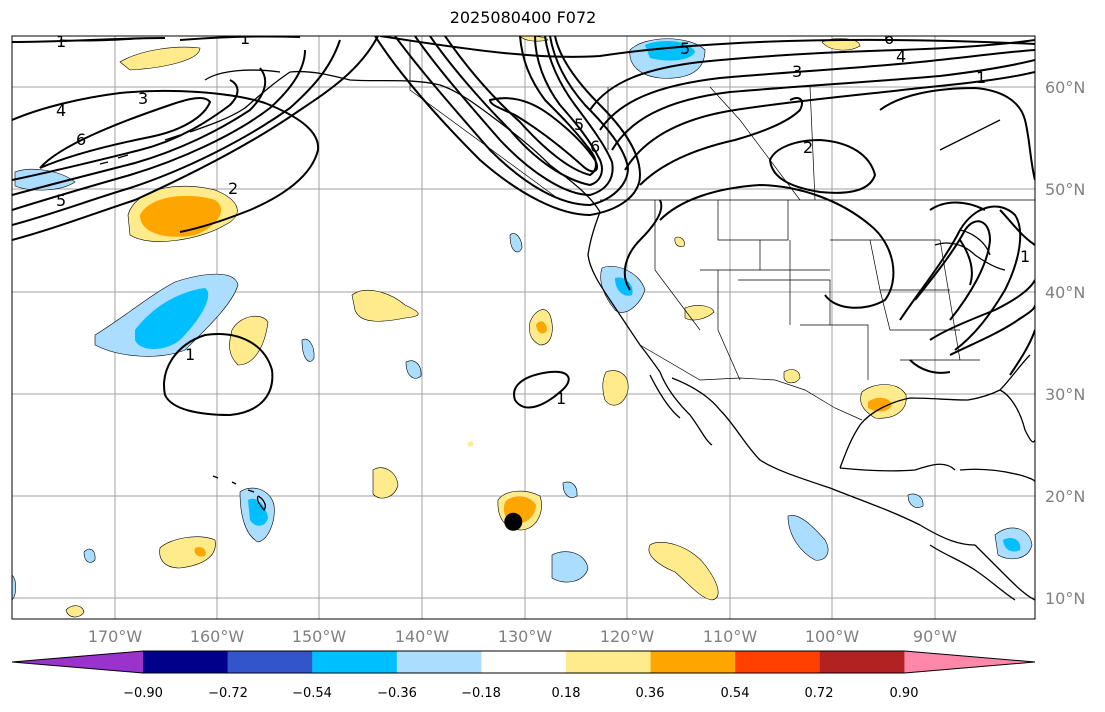 This screenshot has height=712, width=1105. I want to click on lon-tick-label: 170°W, so click(115, 636).